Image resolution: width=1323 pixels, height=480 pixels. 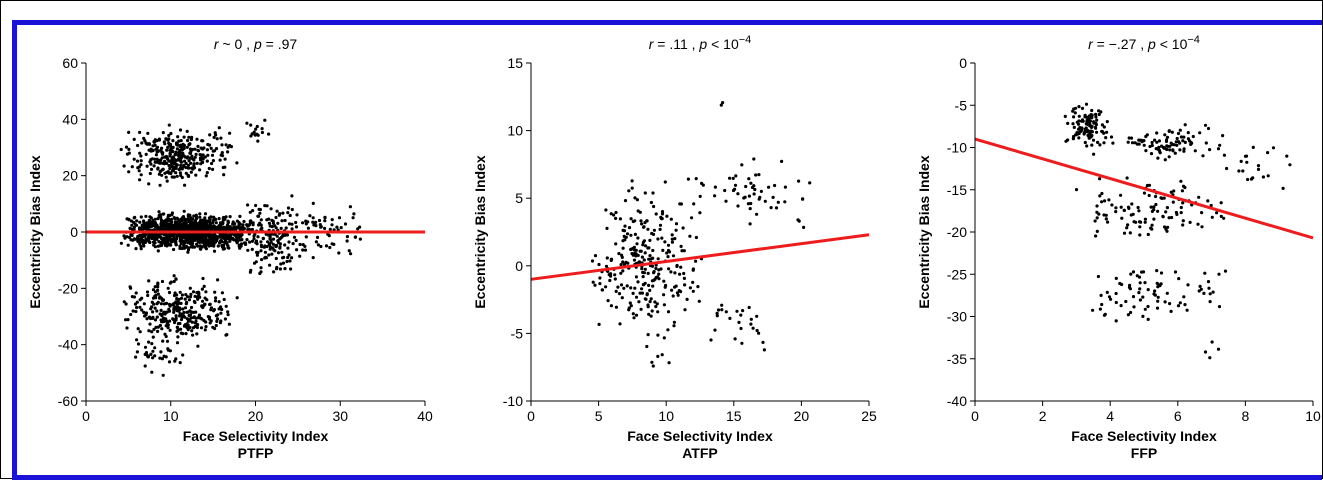 I want to click on y-tick-label: -40, so click(x=68, y=345).